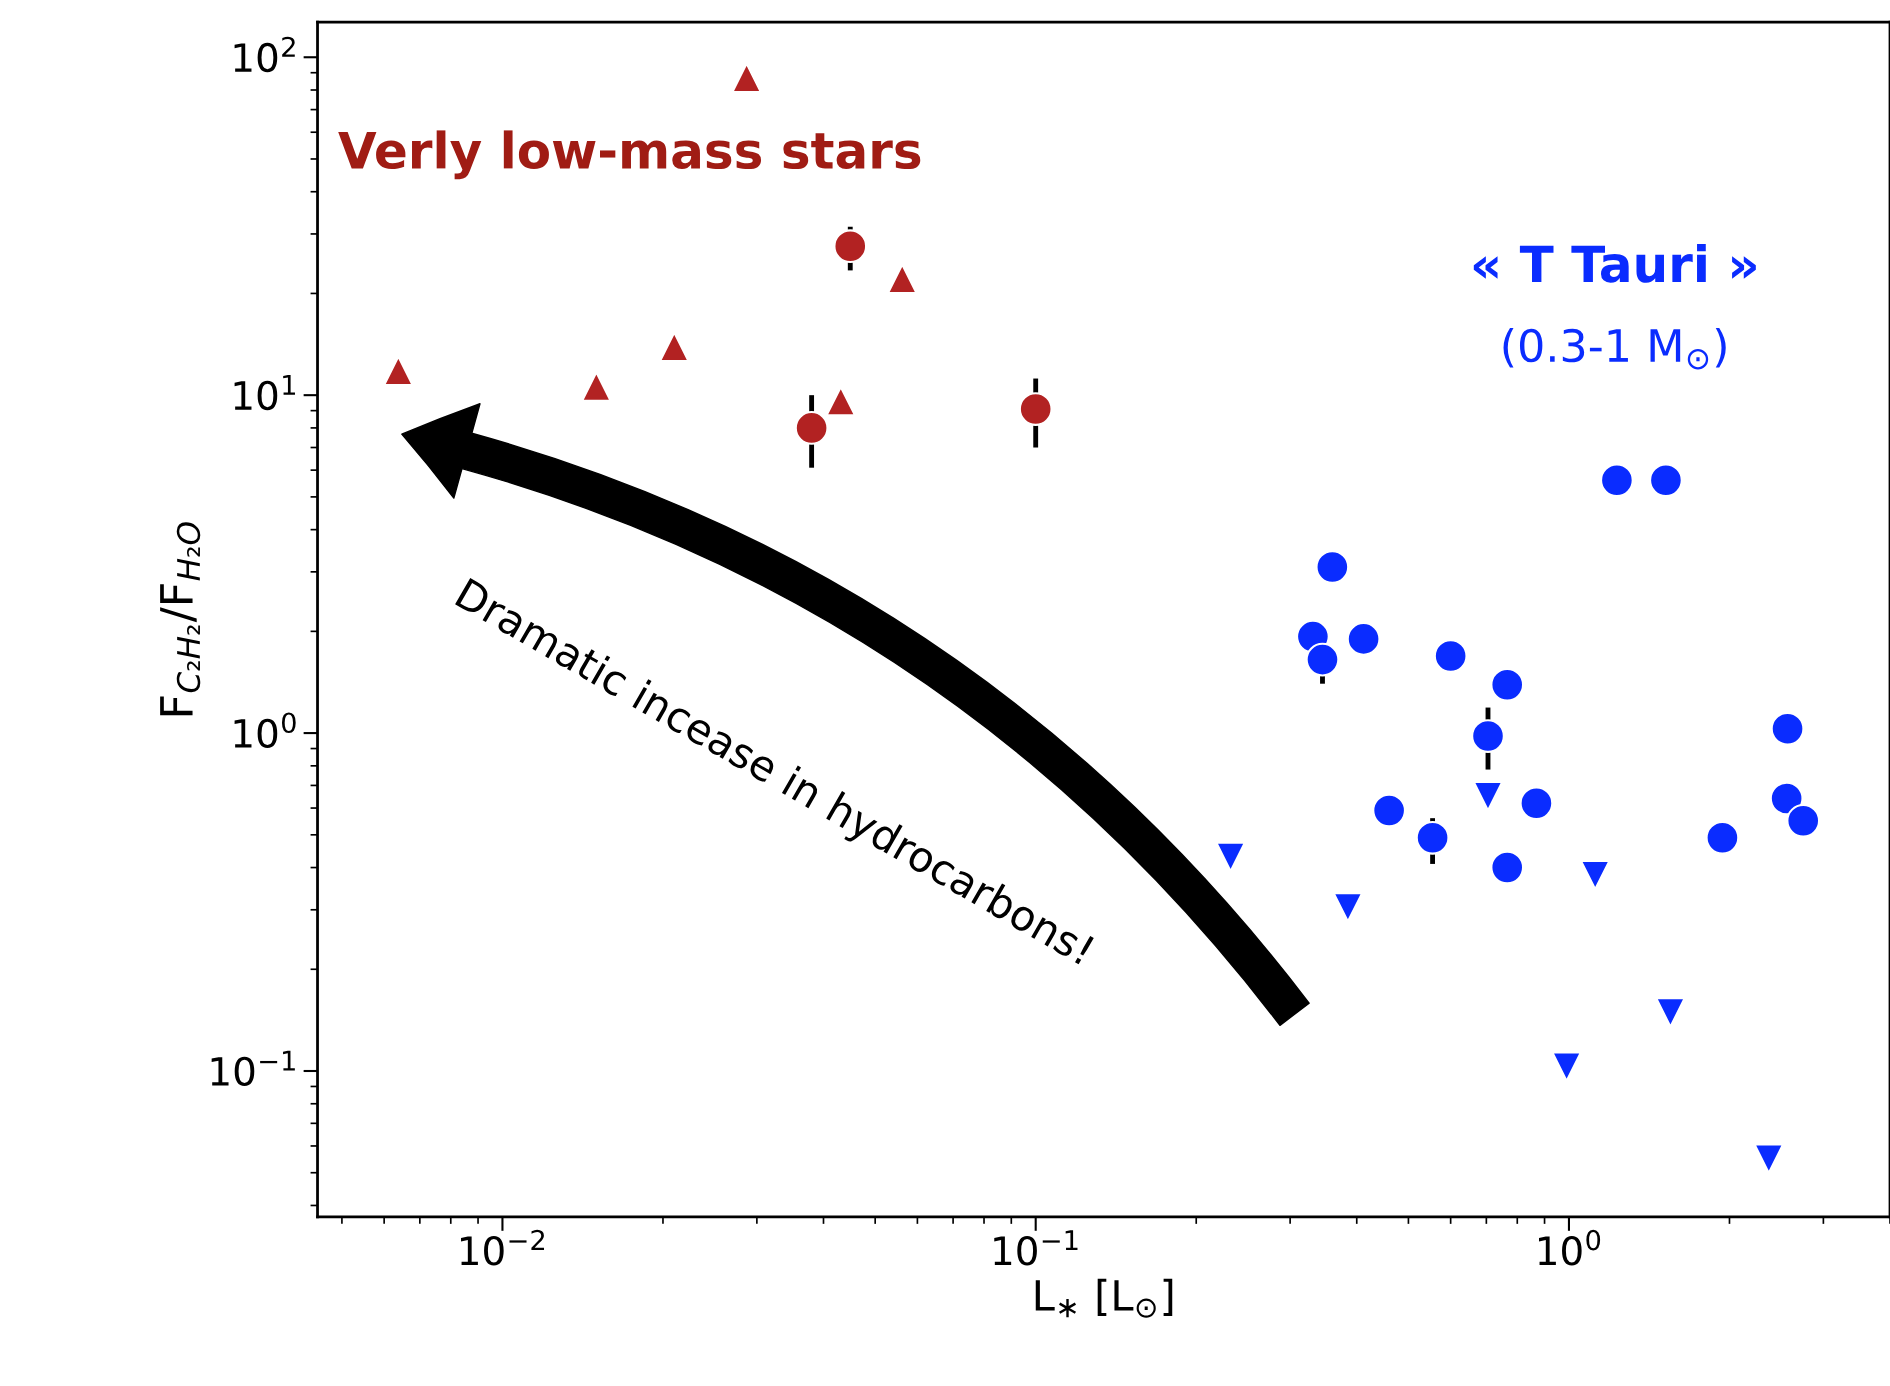 Image resolution: width=1890 pixels, height=1386 pixels. What do you see at coordinates (265, 730) in the screenshot?
I see `y-tick-label: 10$^{0}$` at bounding box center [265, 730].